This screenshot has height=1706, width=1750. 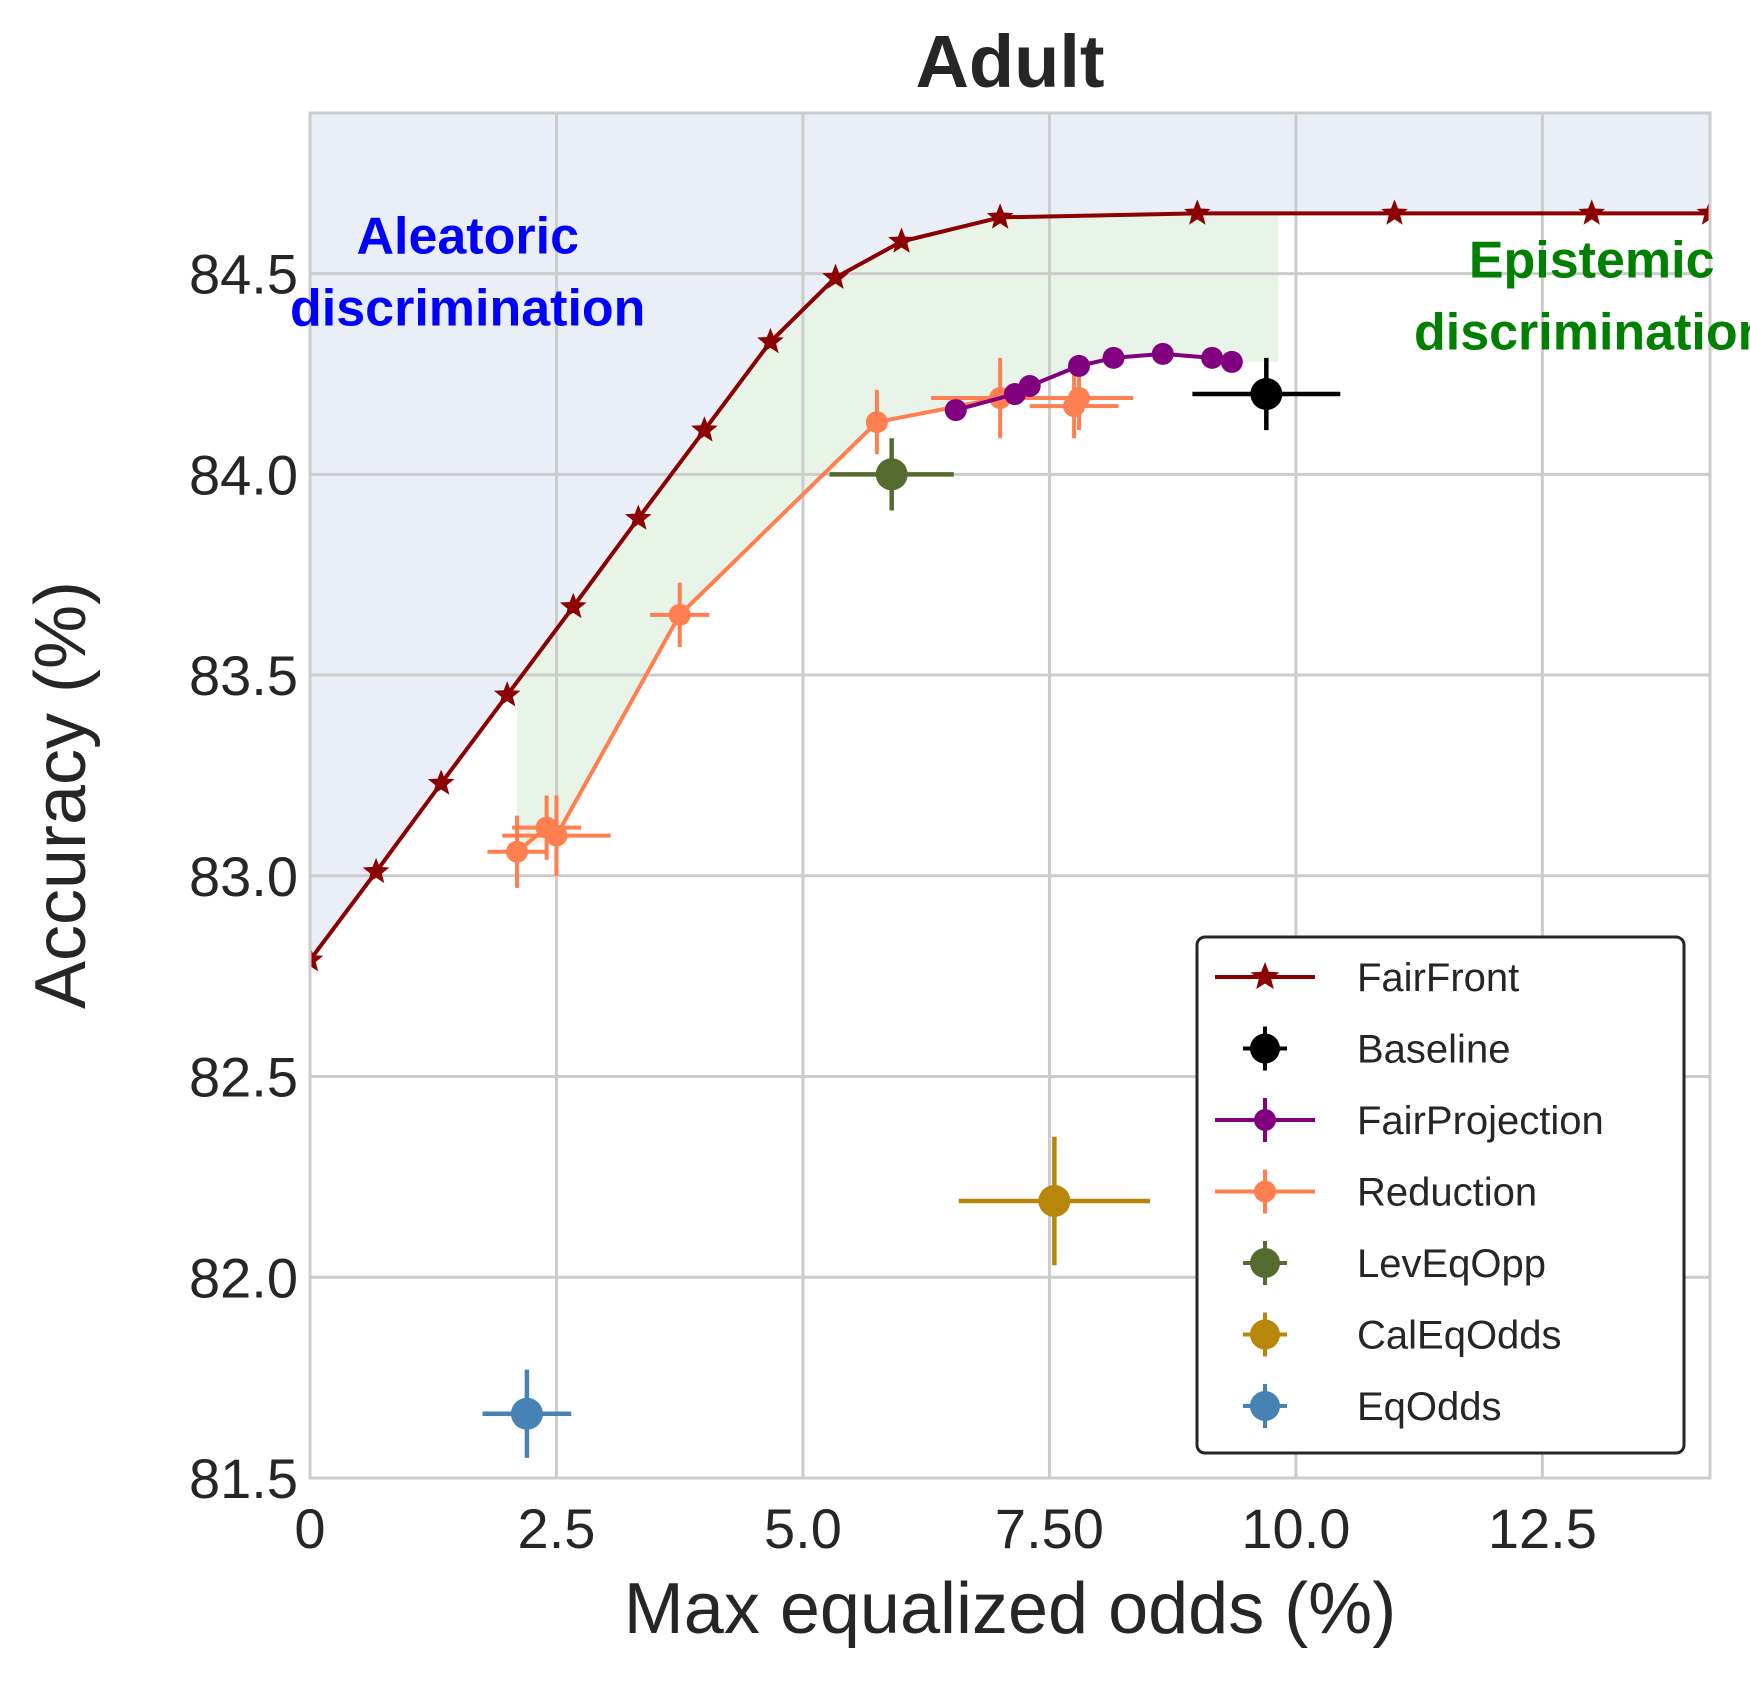 What do you see at coordinates (1010, 1609) in the screenshot?
I see `x-axis-title: Max equalized odds (%)` at bounding box center [1010, 1609].